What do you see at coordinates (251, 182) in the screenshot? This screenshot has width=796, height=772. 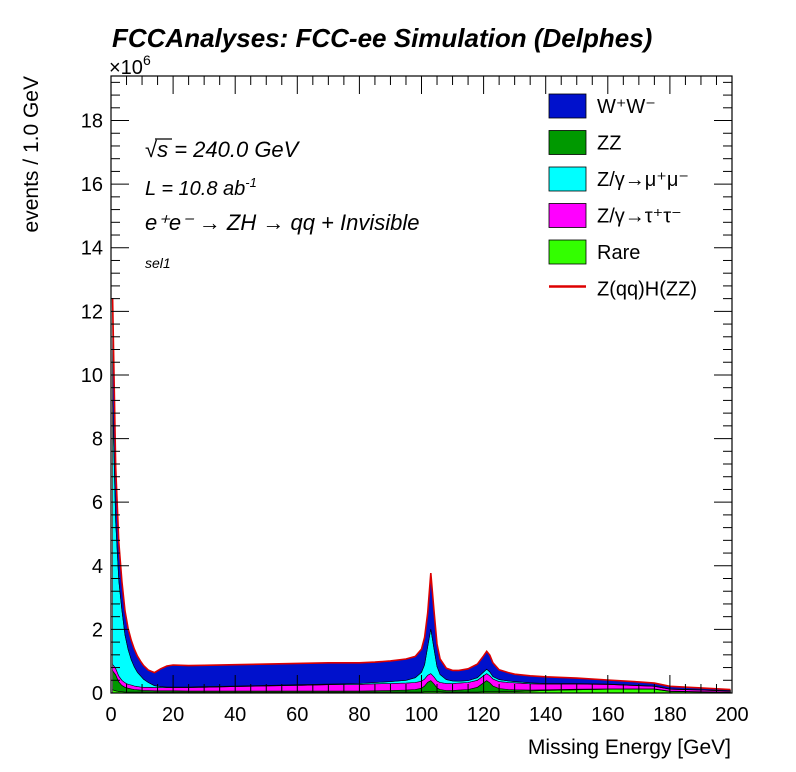 I see `lumi-exponent: -1` at bounding box center [251, 182].